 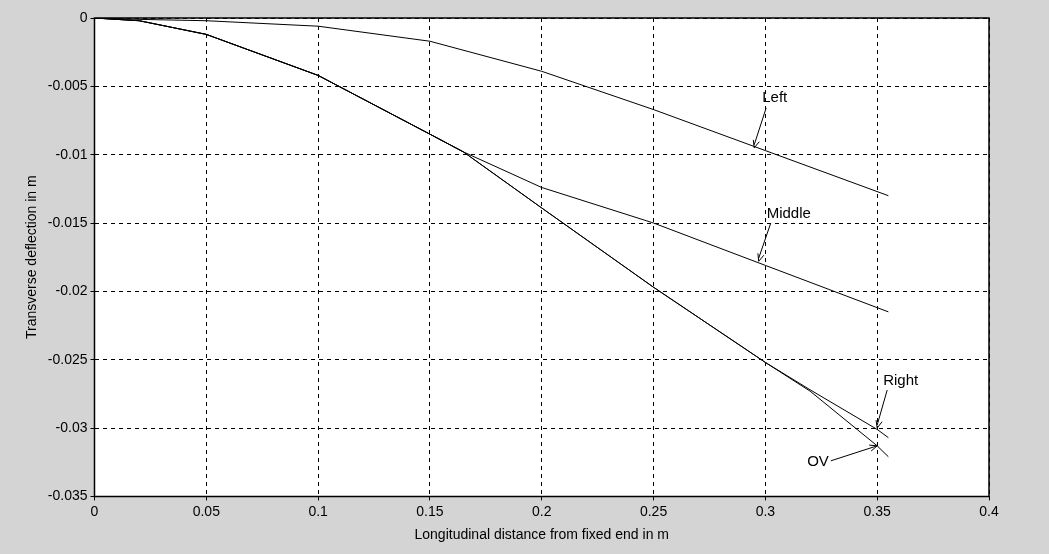 What do you see at coordinates (541, 534) in the screenshot?
I see `x-axis-title: Longitudinal distance from fixed end in m` at bounding box center [541, 534].